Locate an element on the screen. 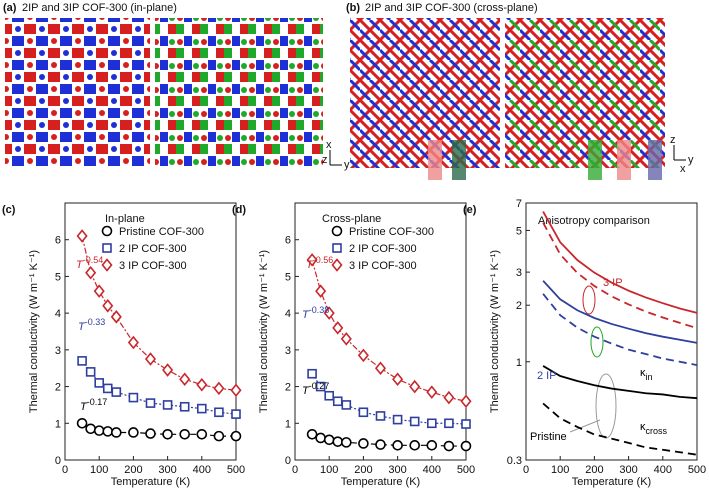 This screenshot has height=496, width=709. chart-title: Cross-plane is located at coordinates (351, 219).